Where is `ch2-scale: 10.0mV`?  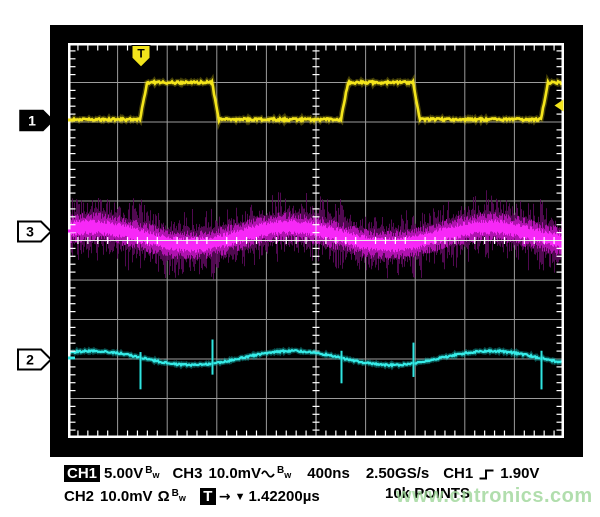 ch2-scale: 10.0mV is located at coordinates (126, 496).